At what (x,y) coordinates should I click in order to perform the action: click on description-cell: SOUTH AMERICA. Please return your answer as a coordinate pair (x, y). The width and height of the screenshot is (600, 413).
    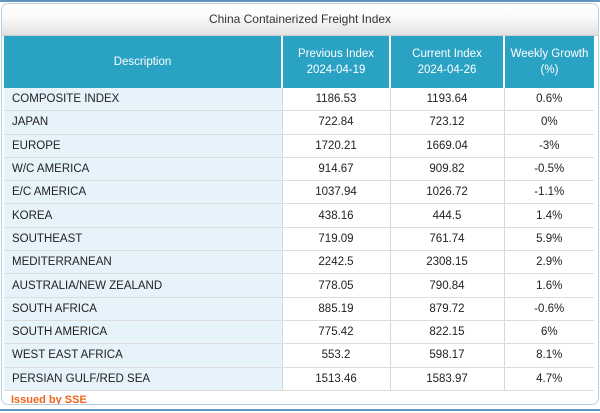
    Looking at the image, I should click on (143, 332).